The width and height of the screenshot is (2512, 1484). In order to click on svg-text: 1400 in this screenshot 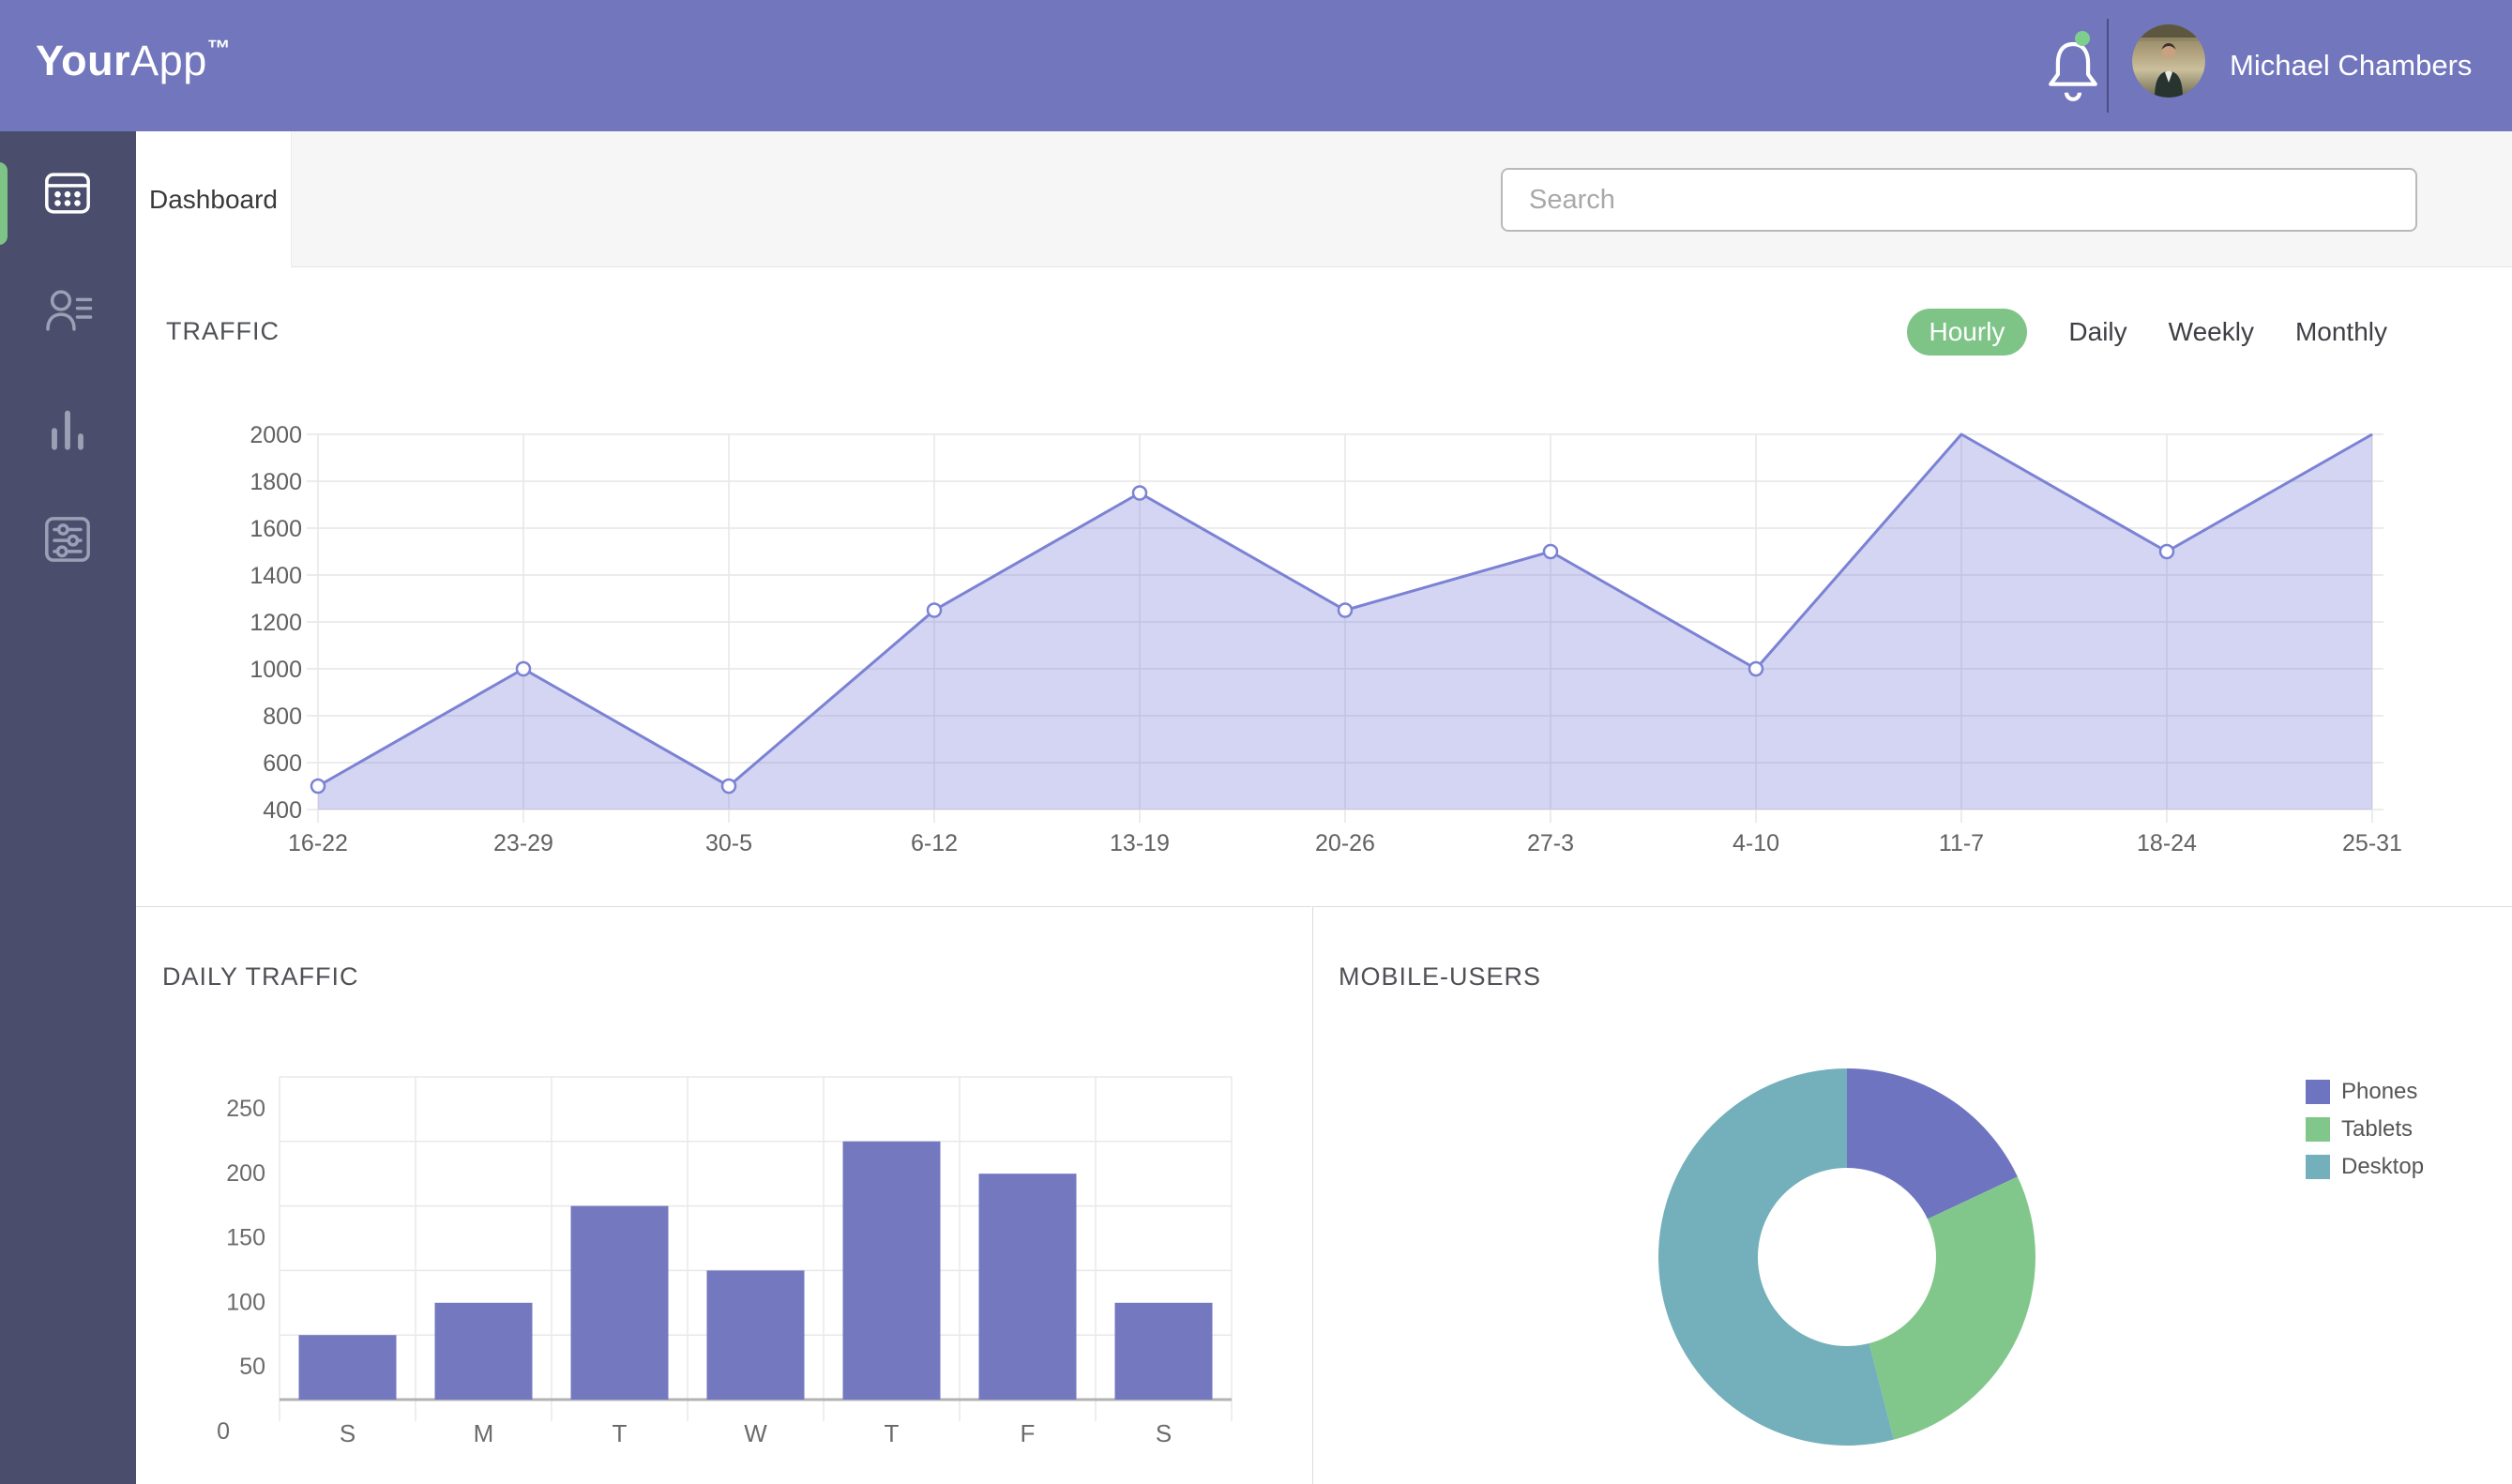, I will do `click(276, 576)`.